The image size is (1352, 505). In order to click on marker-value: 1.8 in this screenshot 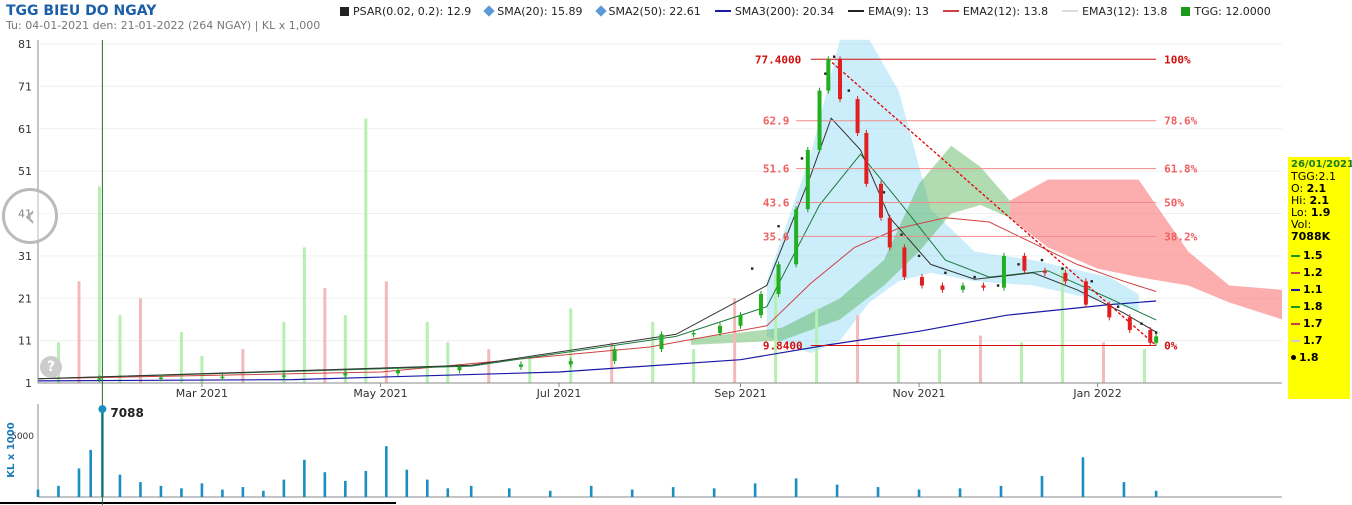, I will do `click(1309, 357)`.